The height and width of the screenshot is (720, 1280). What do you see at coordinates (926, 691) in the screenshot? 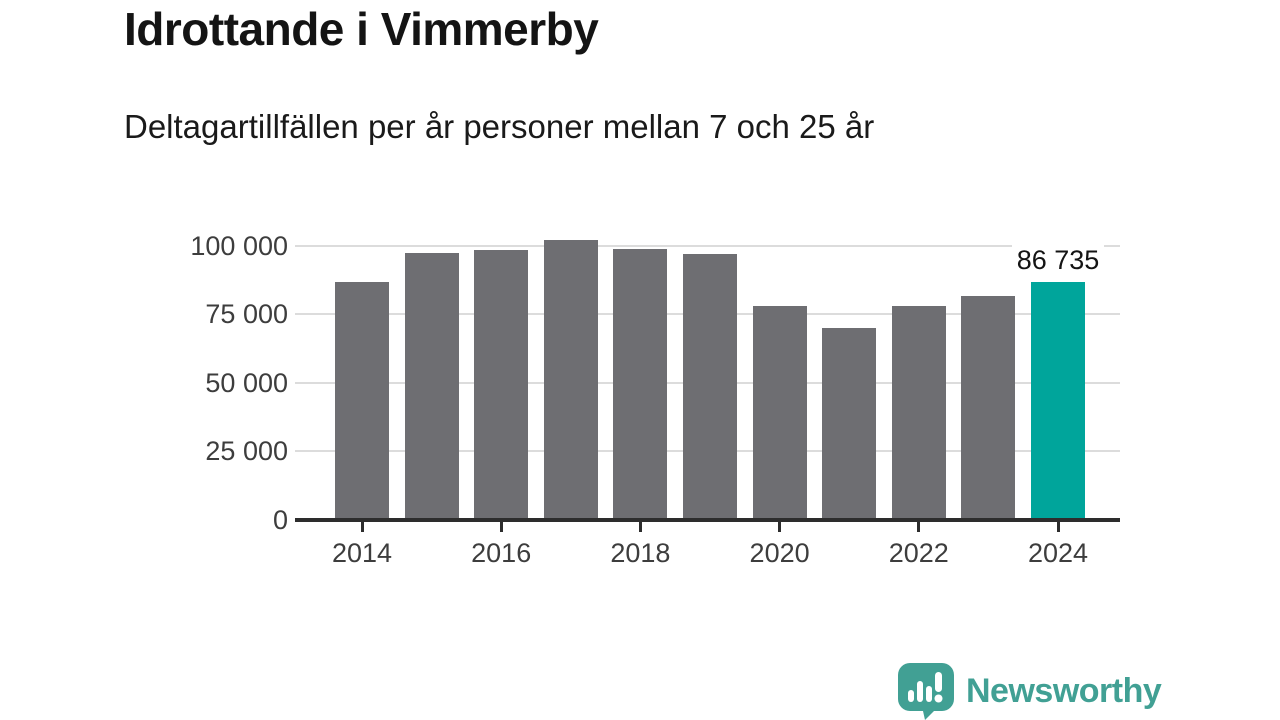
I see `newsworthy-logo-icon` at bounding box center [926, 691].